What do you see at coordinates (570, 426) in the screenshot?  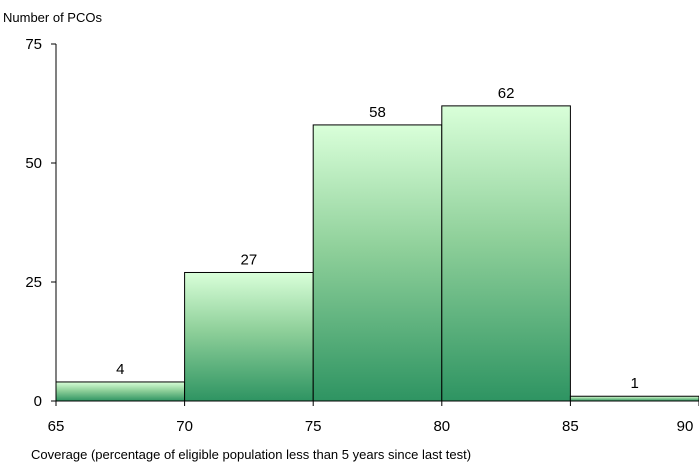 I see `x-tick-label: 85` at bounding box center [570, 426].